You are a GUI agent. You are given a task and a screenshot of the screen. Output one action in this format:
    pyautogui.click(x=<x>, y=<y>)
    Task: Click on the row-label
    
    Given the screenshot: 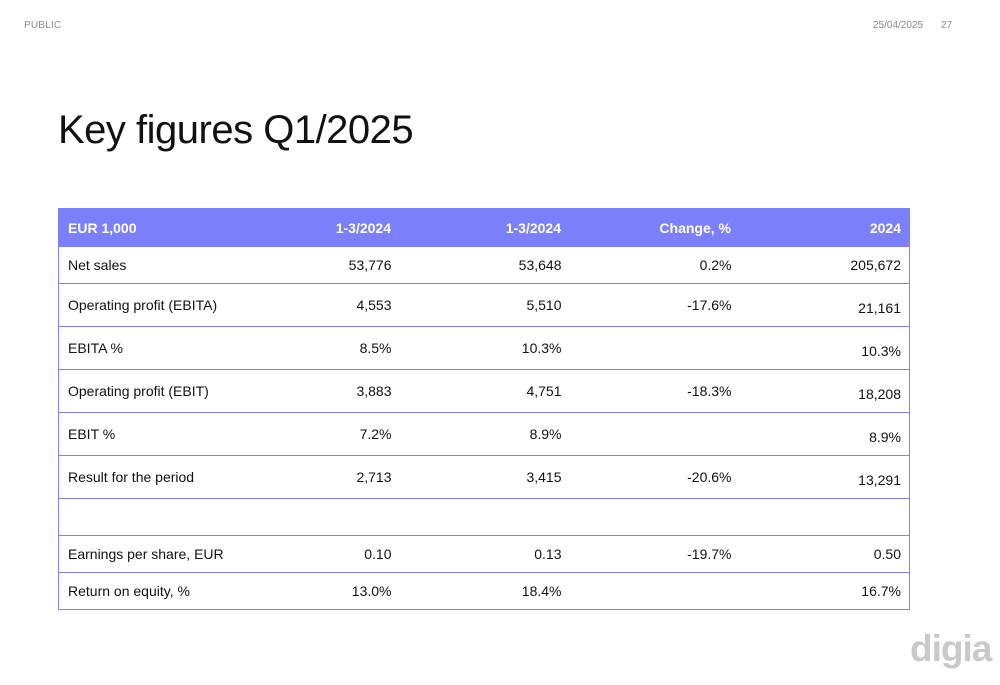 What is the action you would take?
    pyautogui.click(x=170, y=517)
    